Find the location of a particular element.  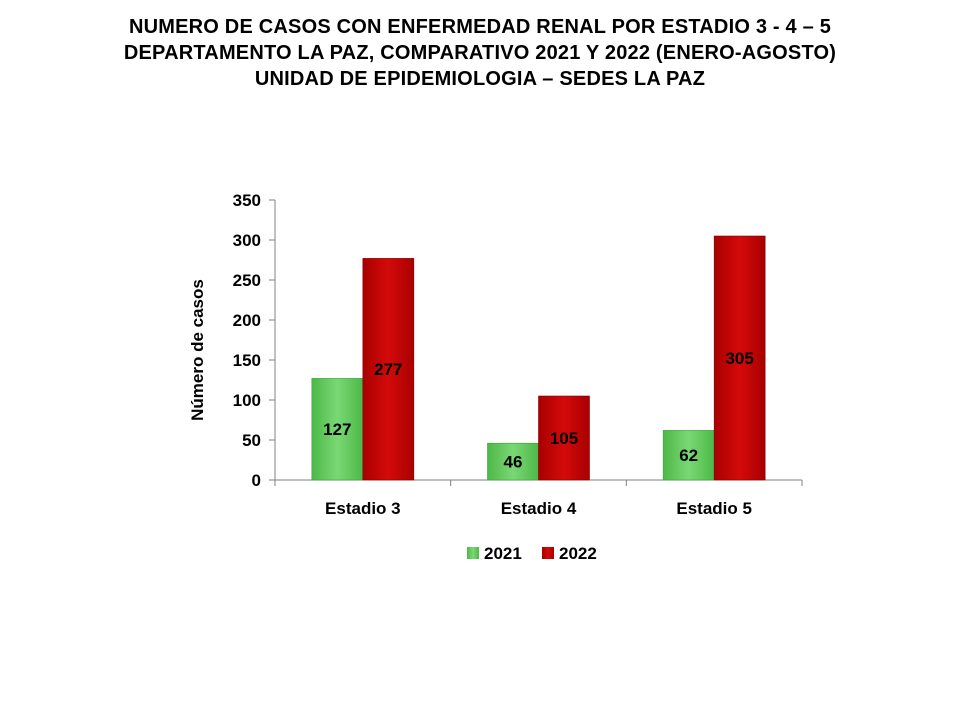

y-axis-title: Número de casos is located at coordinates (197, 350).